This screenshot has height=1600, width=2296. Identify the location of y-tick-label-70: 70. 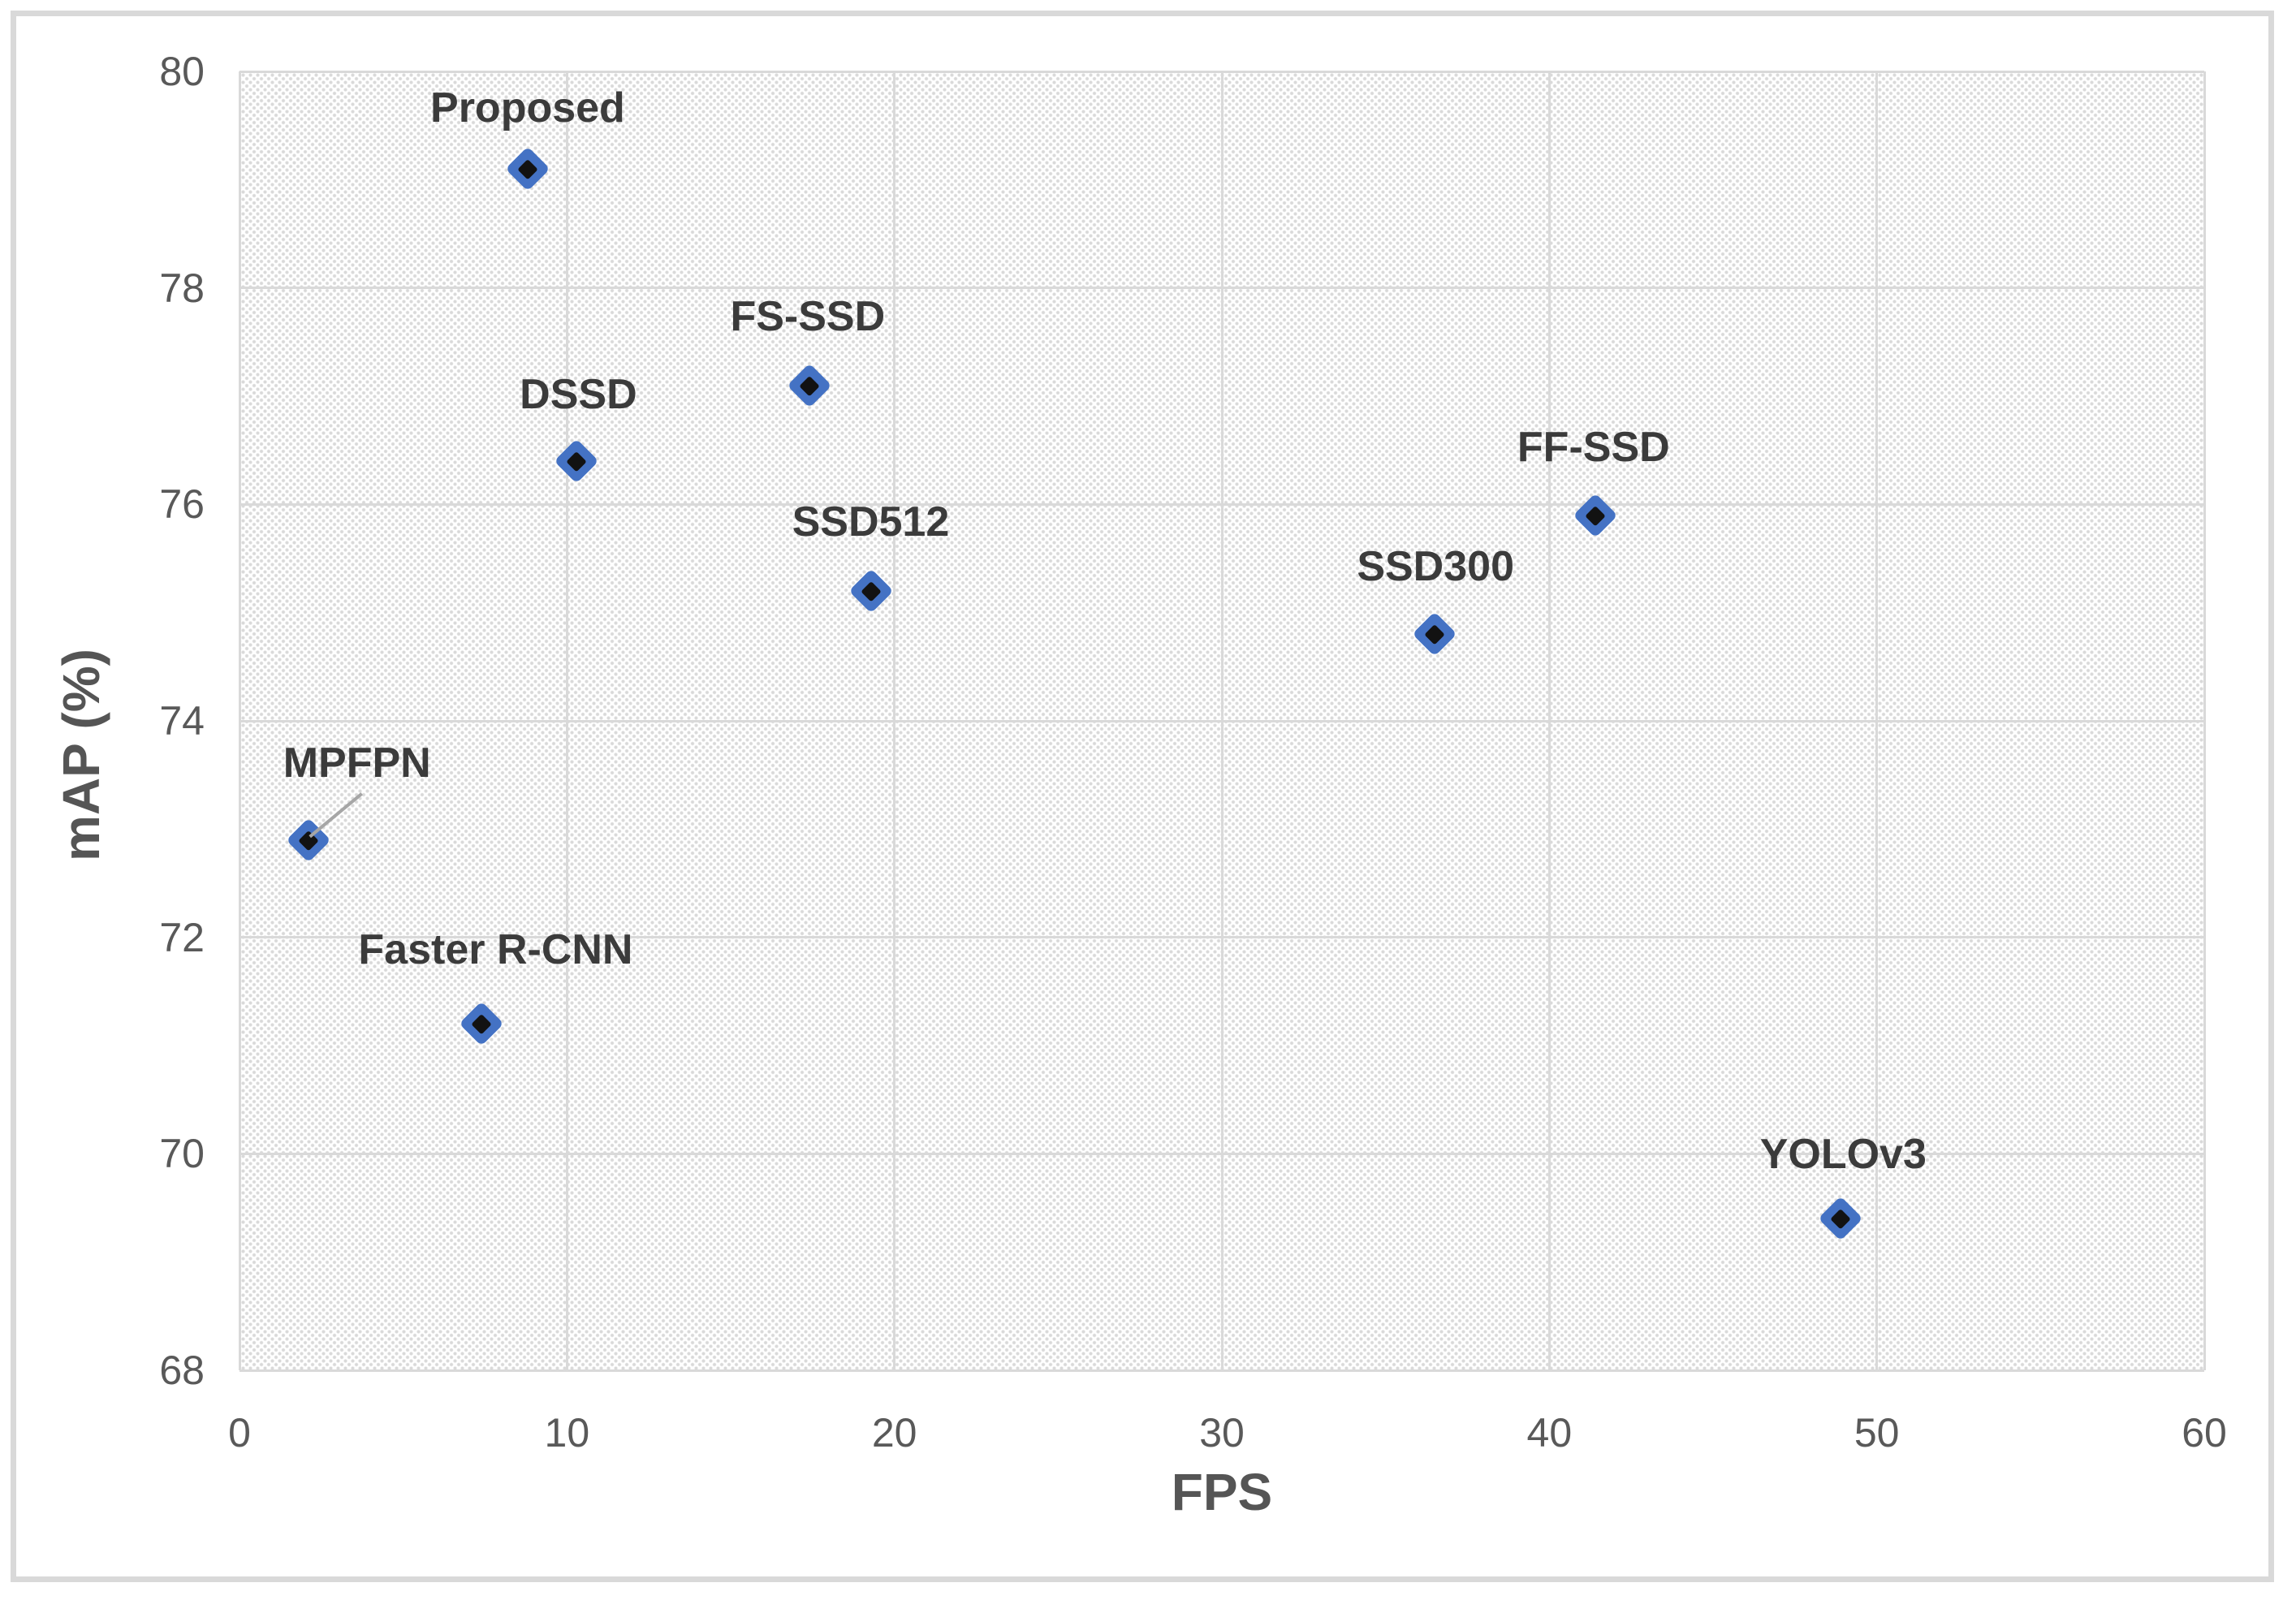
(182, 1154).